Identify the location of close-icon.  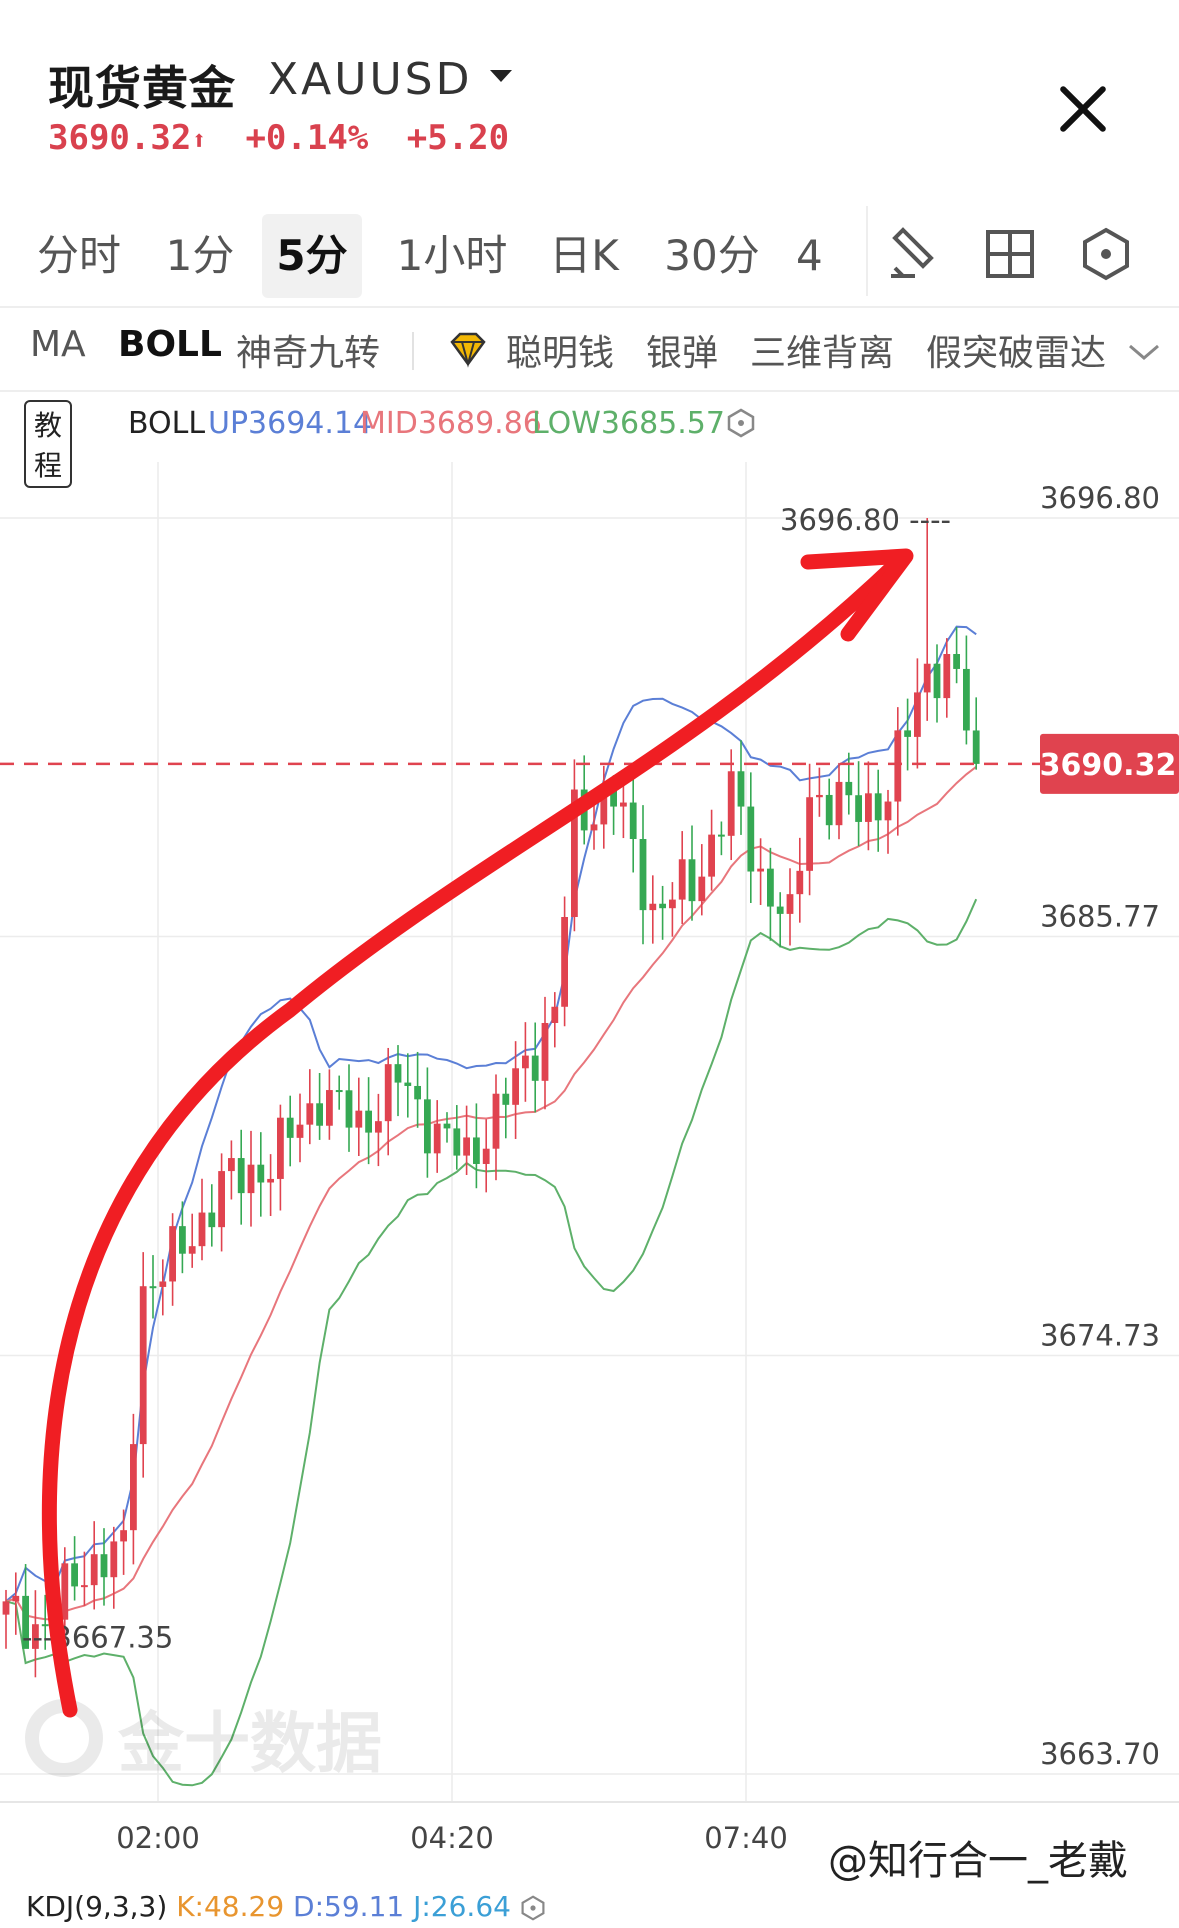
(1083, 109).